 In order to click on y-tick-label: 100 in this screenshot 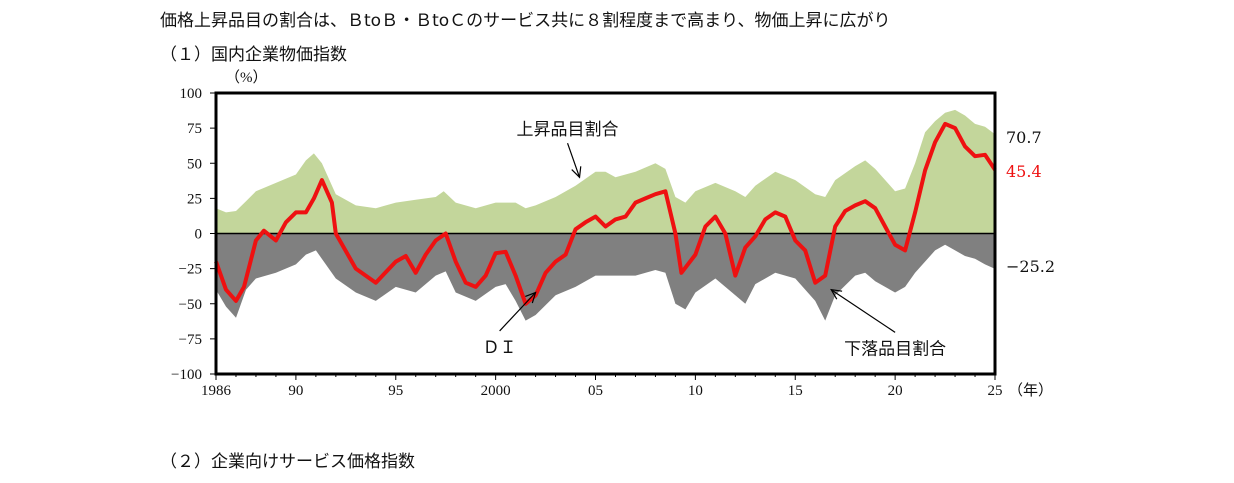, I will do `click(191, 94)`.